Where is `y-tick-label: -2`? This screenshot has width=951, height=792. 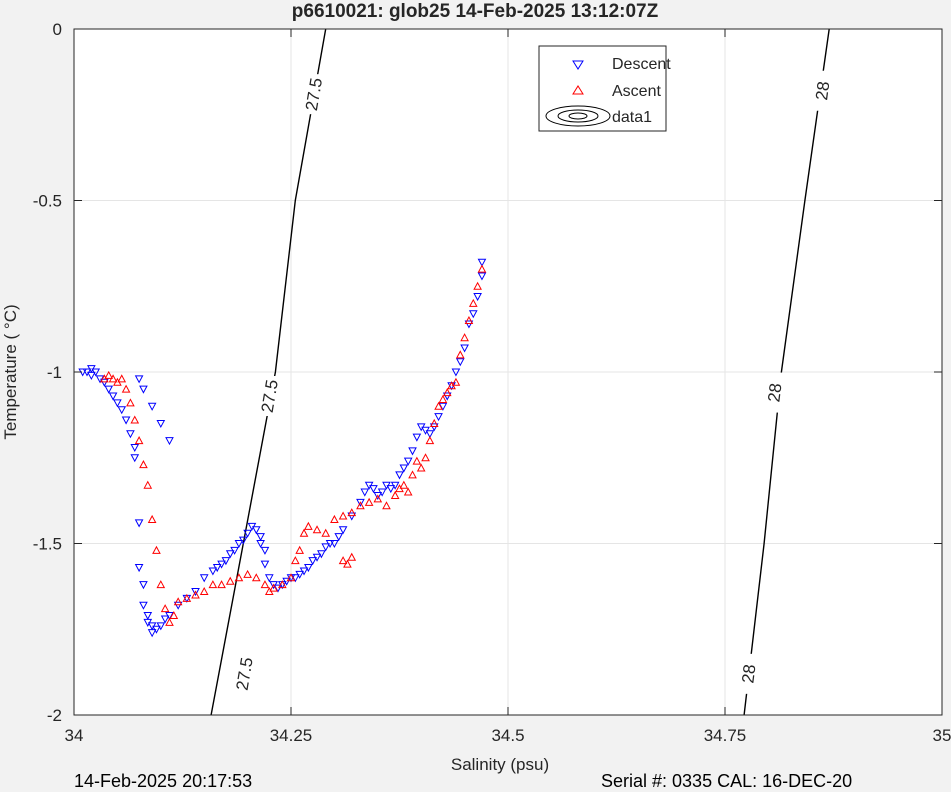 y-tick-label: -2 is located at coordinates (54, 715).